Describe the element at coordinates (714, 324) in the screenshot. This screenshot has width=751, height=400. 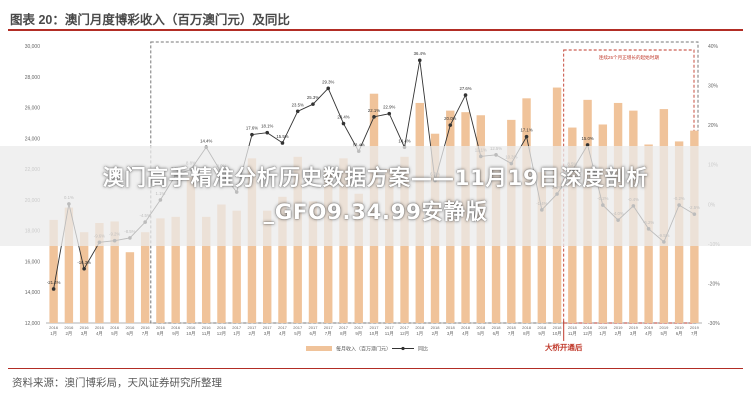
I see `y-right-tick-label: -30%` at that location.